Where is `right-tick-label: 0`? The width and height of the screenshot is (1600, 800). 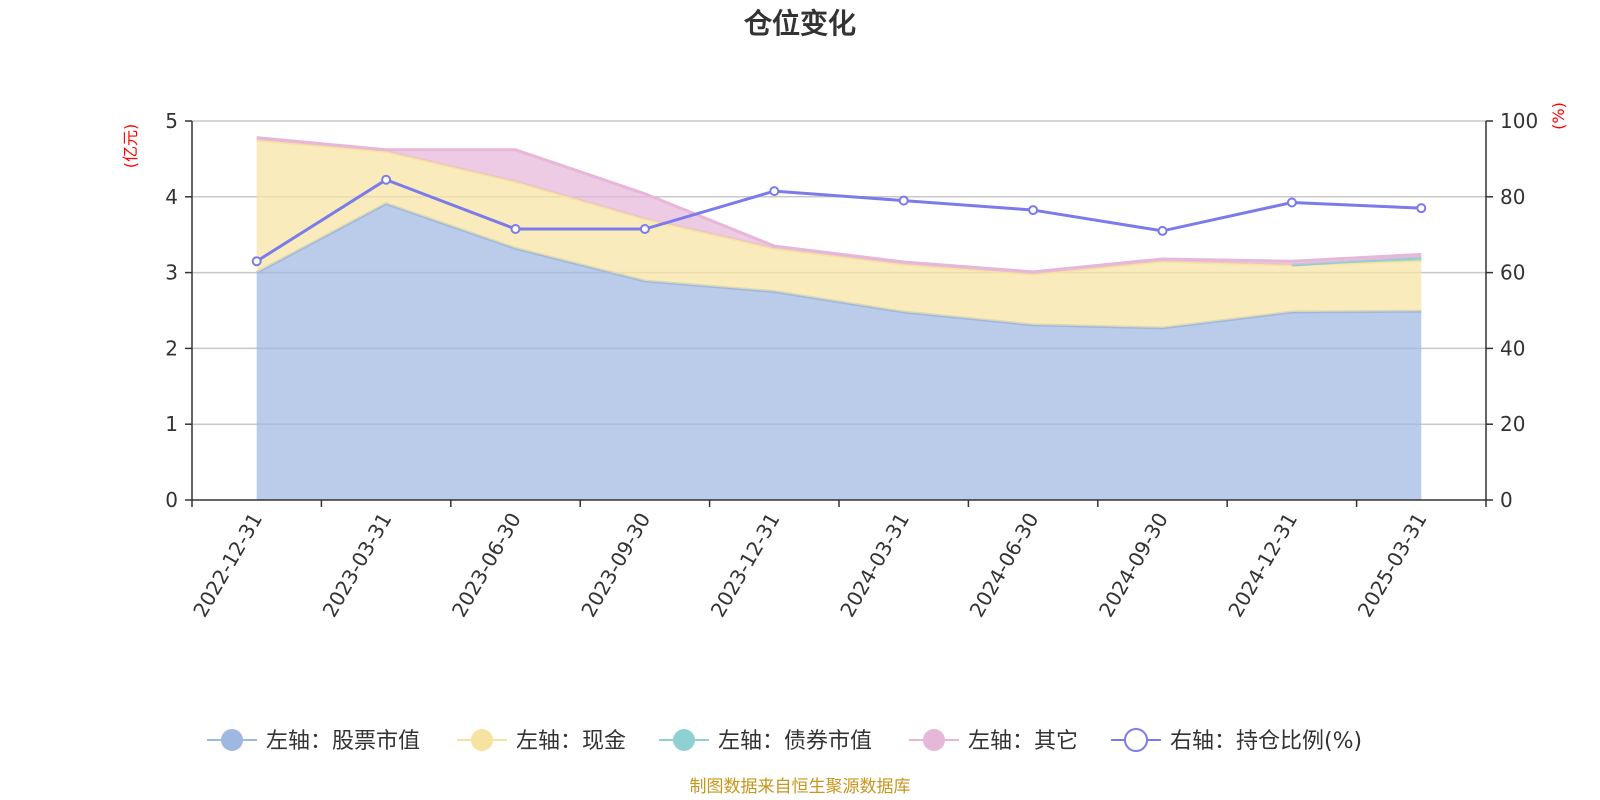
right-tick-label: 0 is located at coordinates (1506, 500).